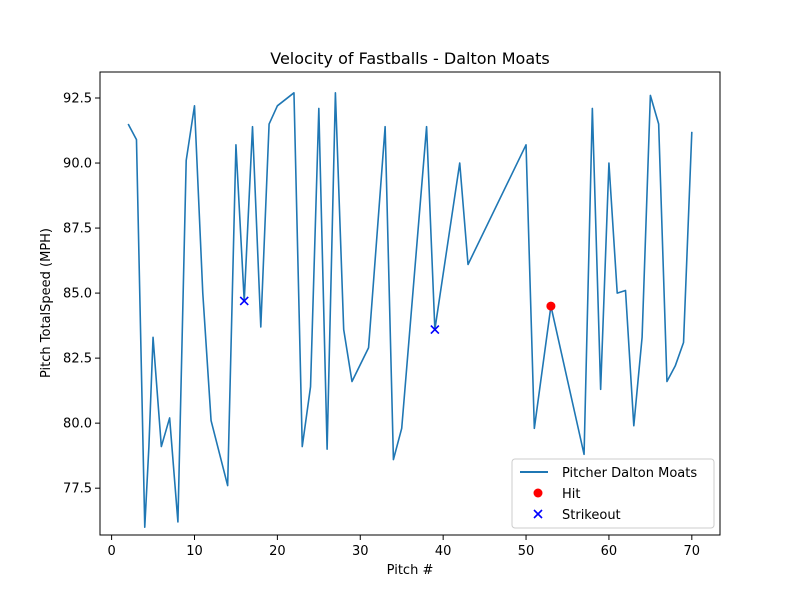 The height and width of the screenshot is (604, 800). Describe the element at coordinates (77, 229) in the screenshot. I see `y-tick-label: 87.5` at that location.